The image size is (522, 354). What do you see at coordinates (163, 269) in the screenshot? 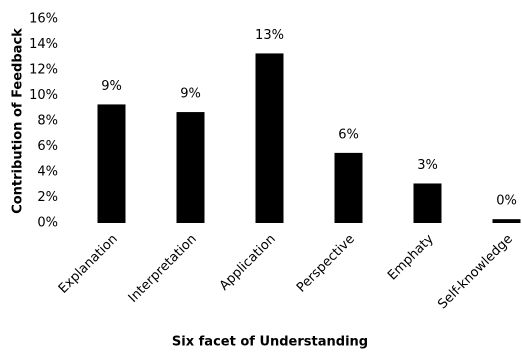
I see `x-tick-label: Interpretation` at bounding box center [163, 269].